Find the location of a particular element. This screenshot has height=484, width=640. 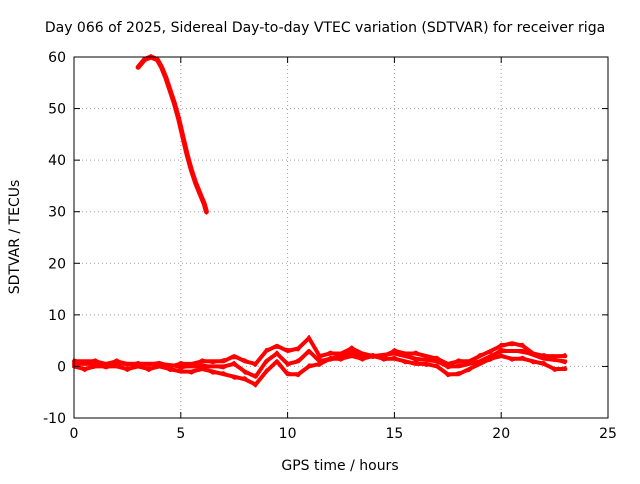

x-tick-label: 5 is located at coordinates (180, 434).